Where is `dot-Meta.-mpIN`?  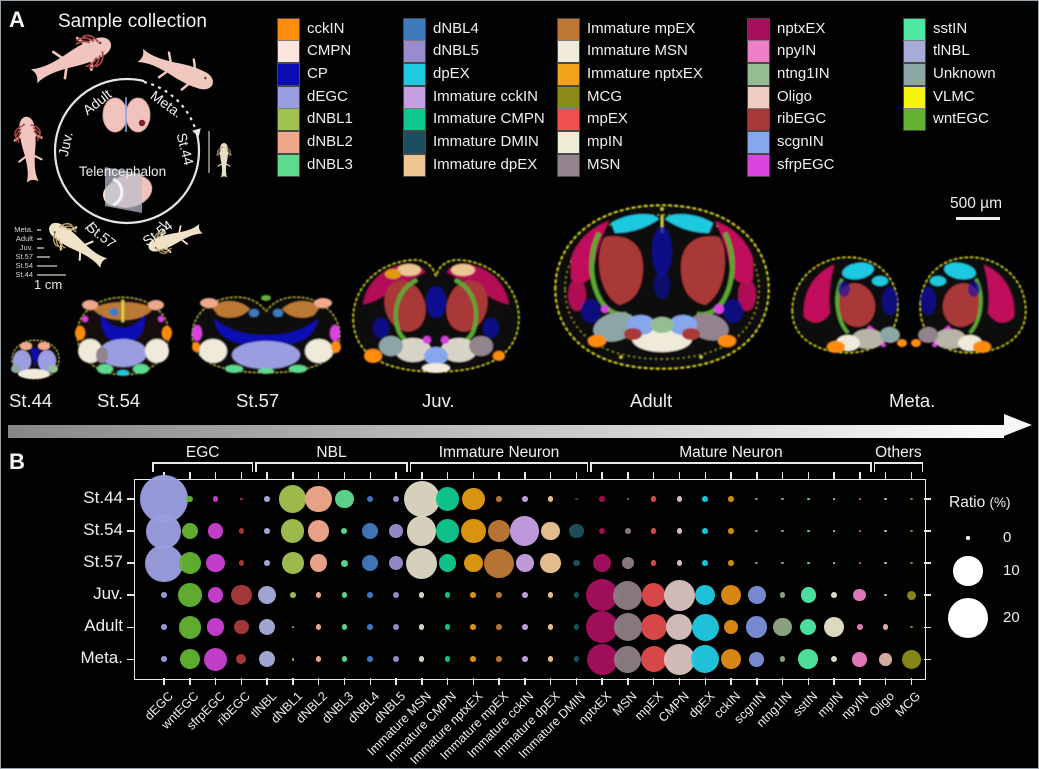 dot-Meta.-mpIN is located at coordinates (834, 659).